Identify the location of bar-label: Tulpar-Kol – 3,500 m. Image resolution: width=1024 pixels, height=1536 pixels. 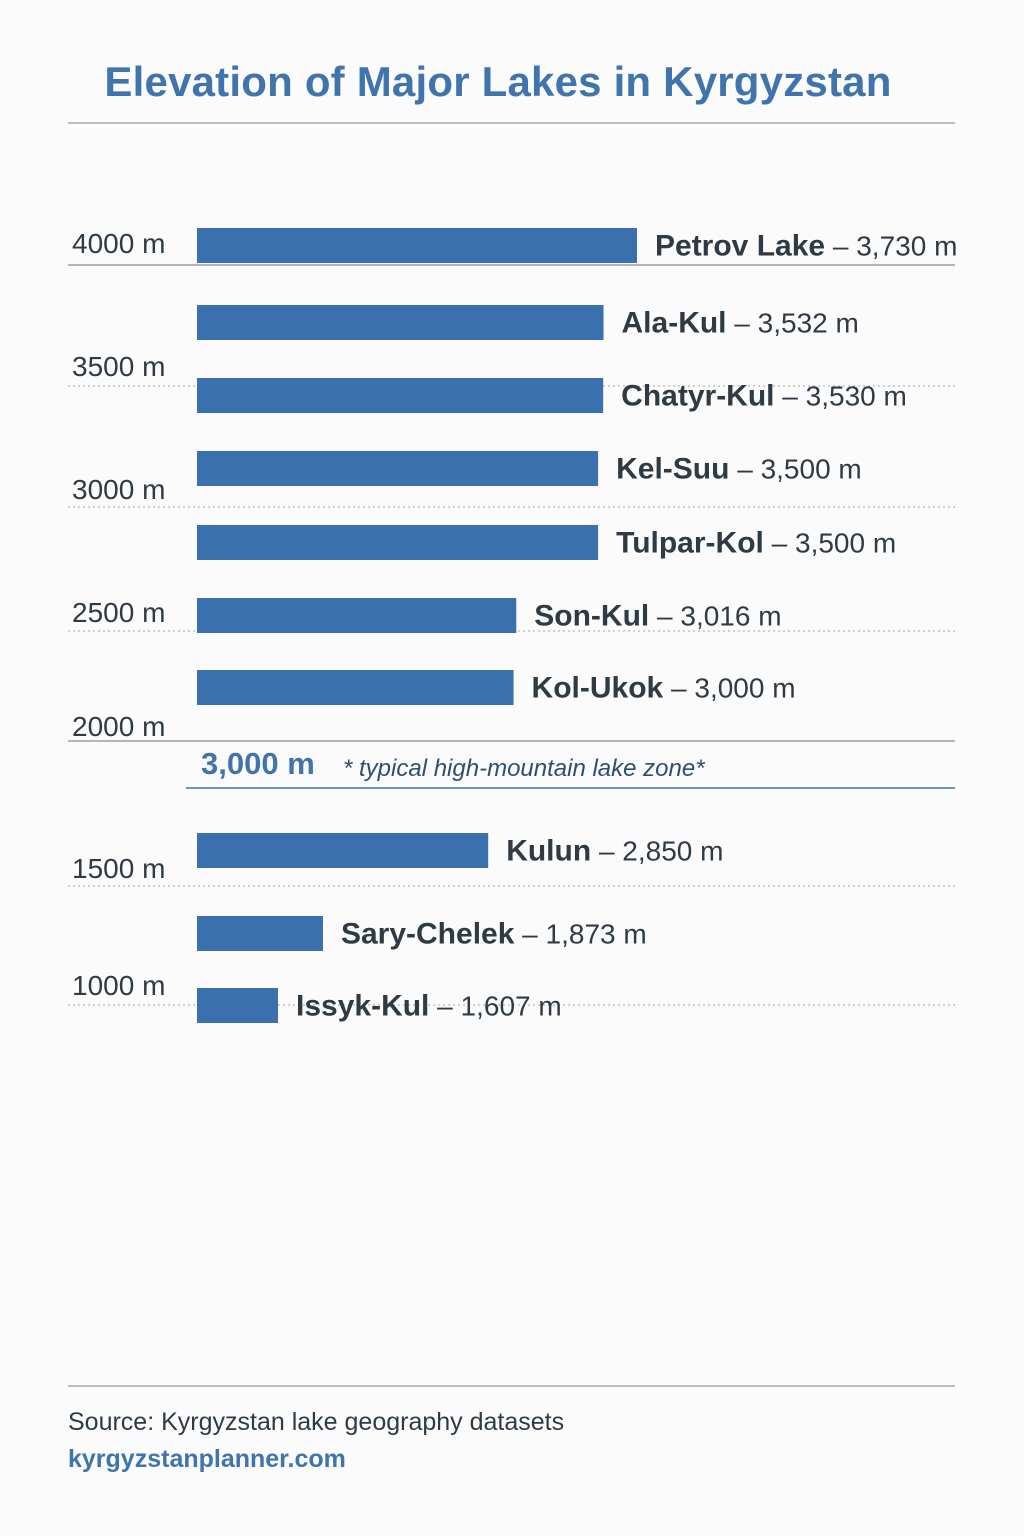
(756, 543).